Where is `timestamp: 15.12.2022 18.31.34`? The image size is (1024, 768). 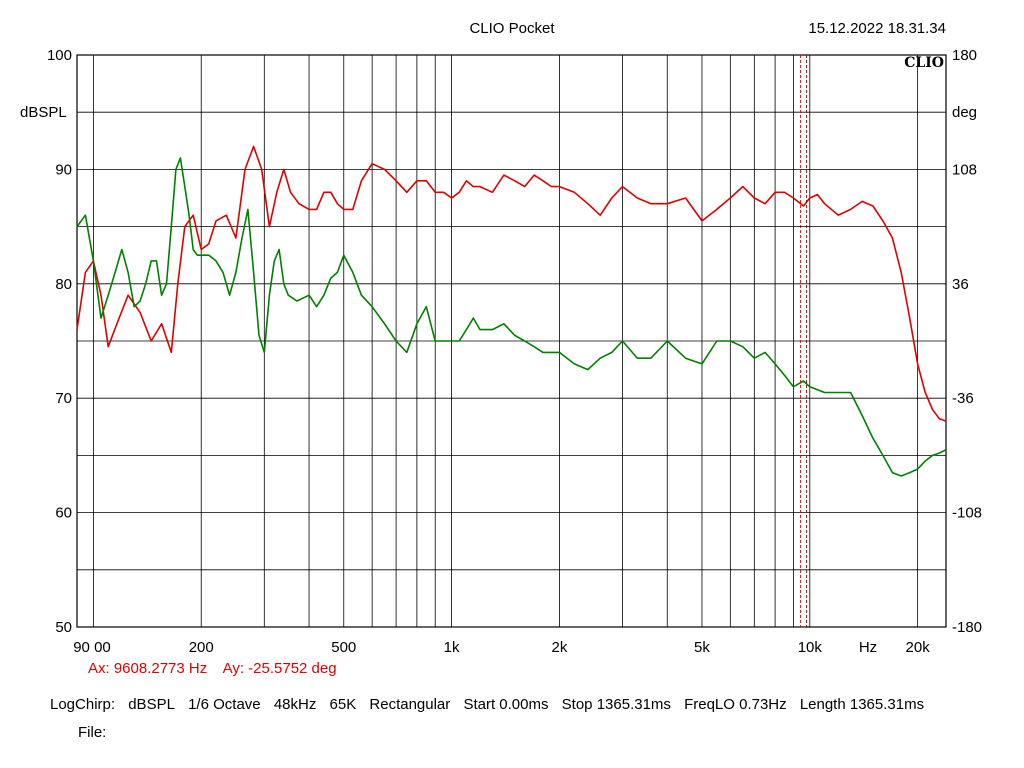 timestamp: 15.12.2022 18.31.34 is located at coordinates (877, 28).